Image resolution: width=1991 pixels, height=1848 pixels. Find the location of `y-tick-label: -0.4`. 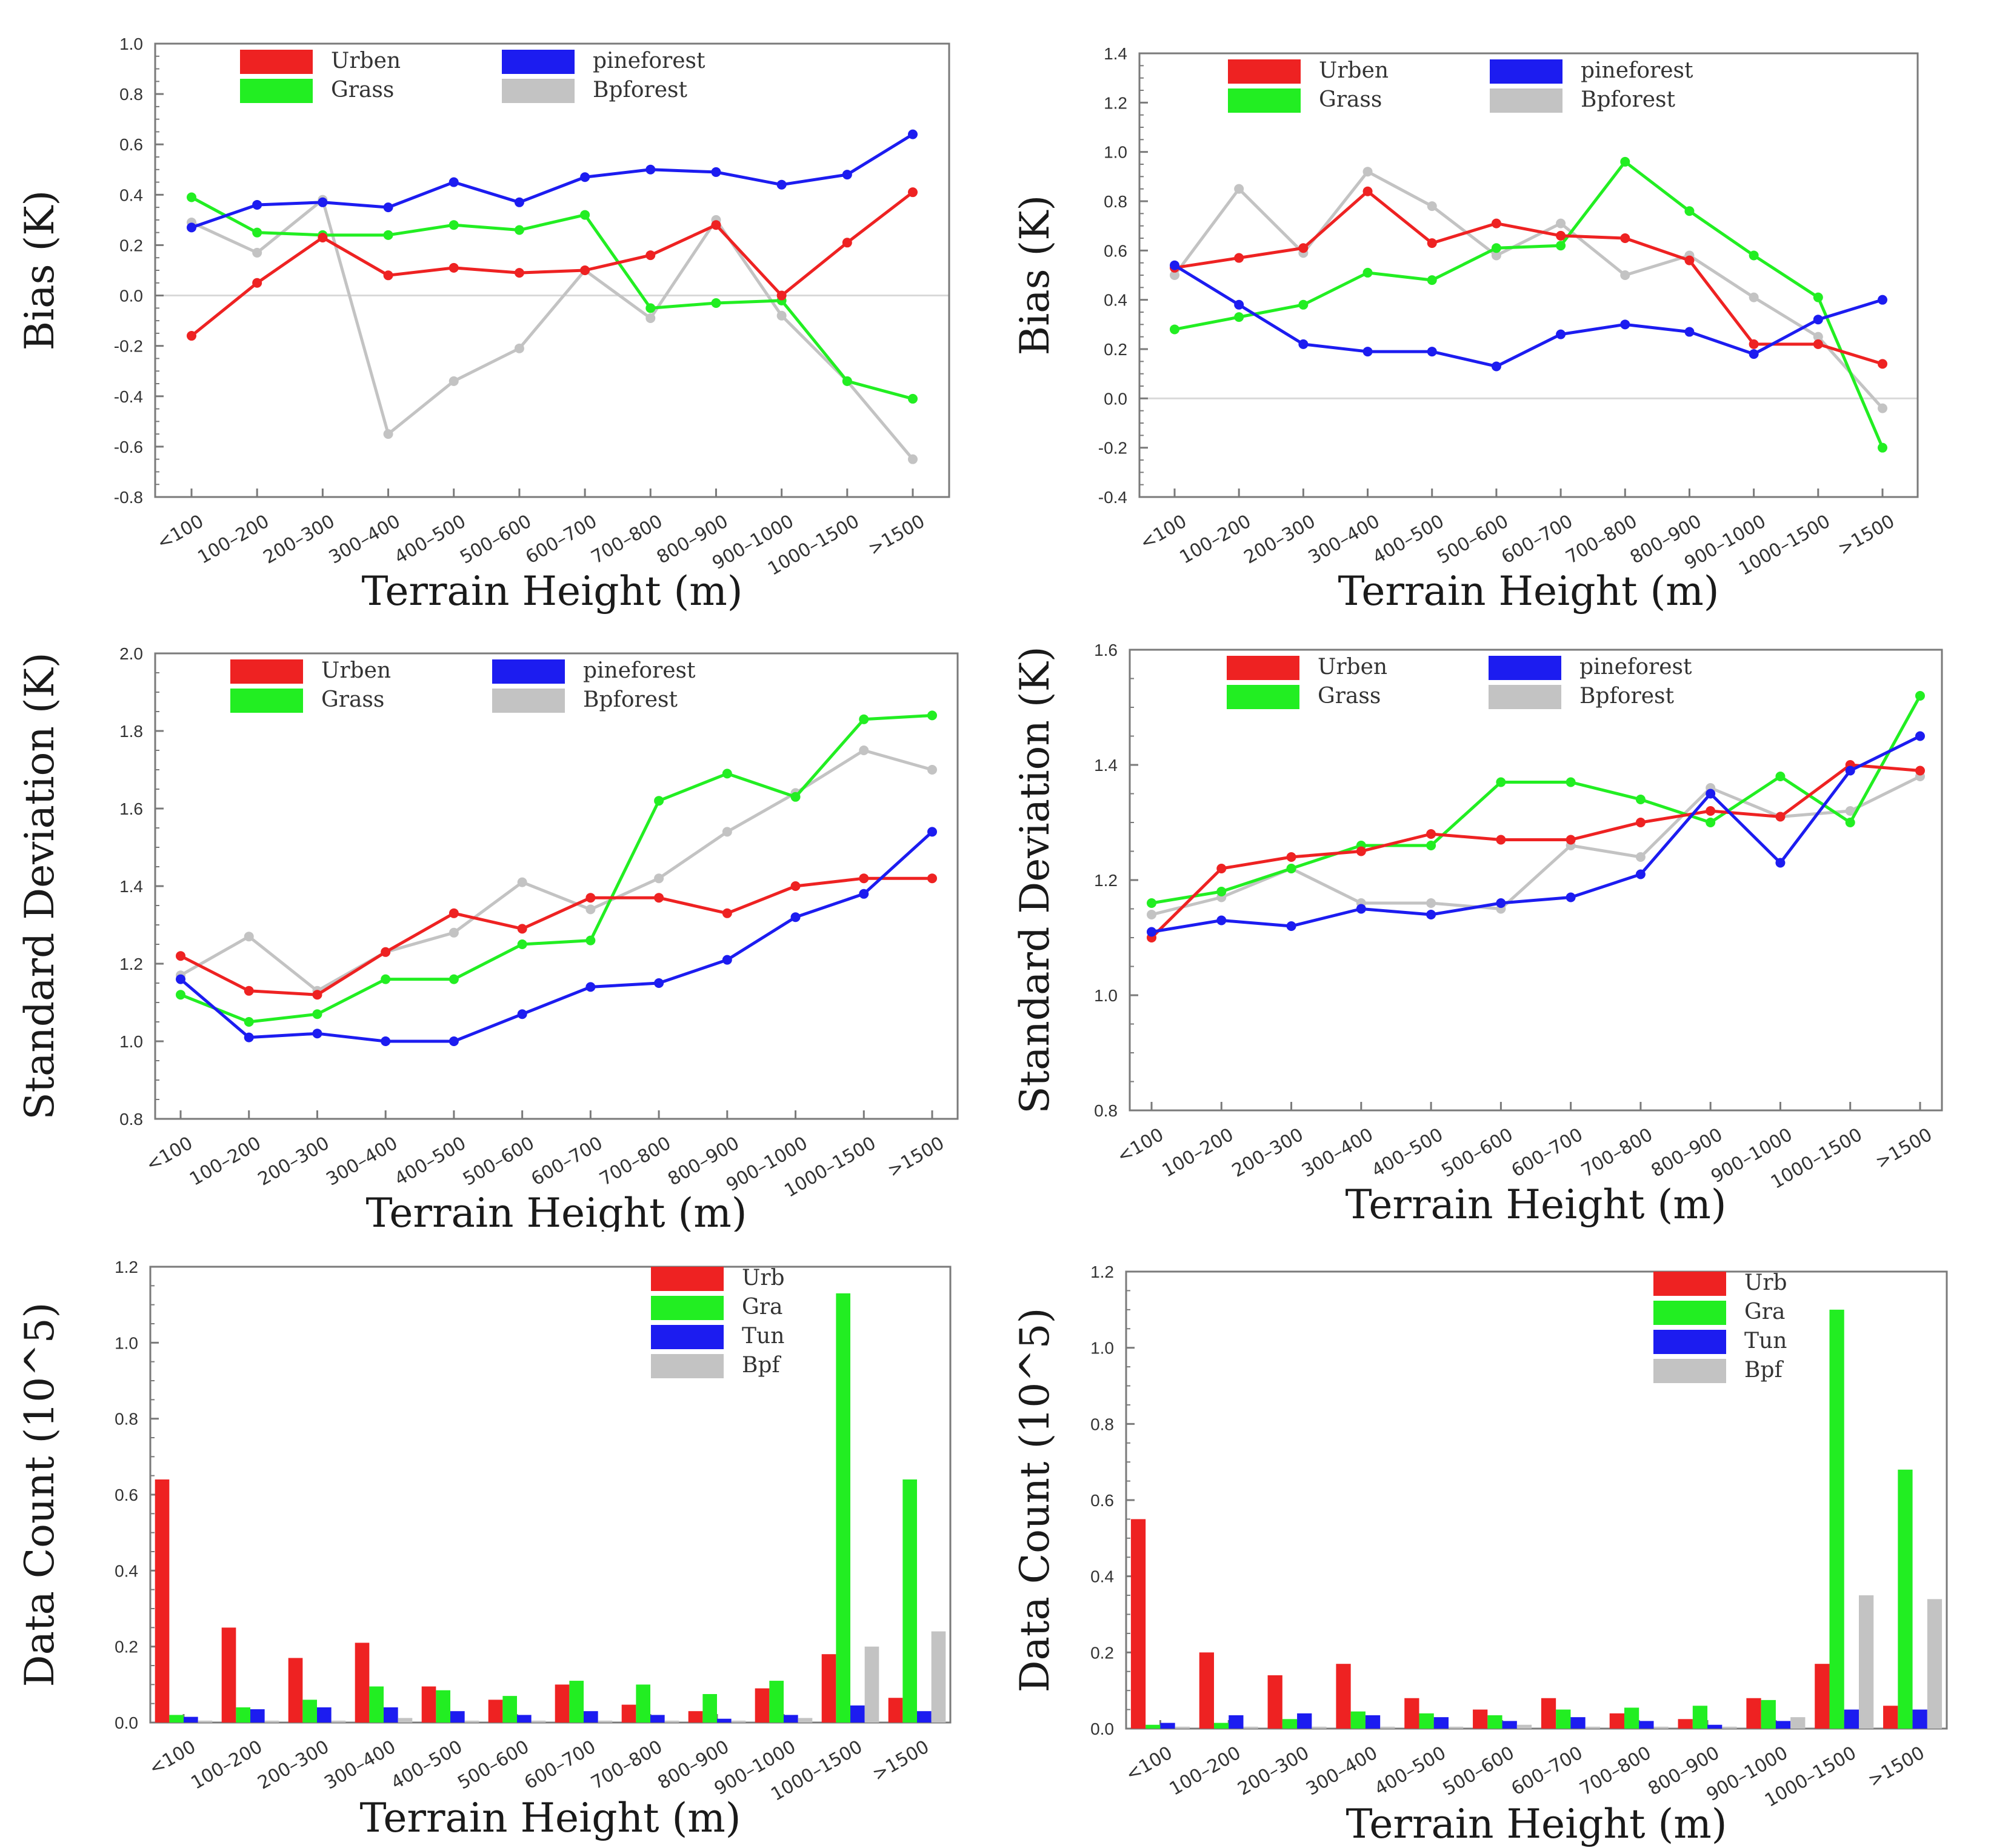

y-tick-label: -0.4 is located at coordinates (128, 397).